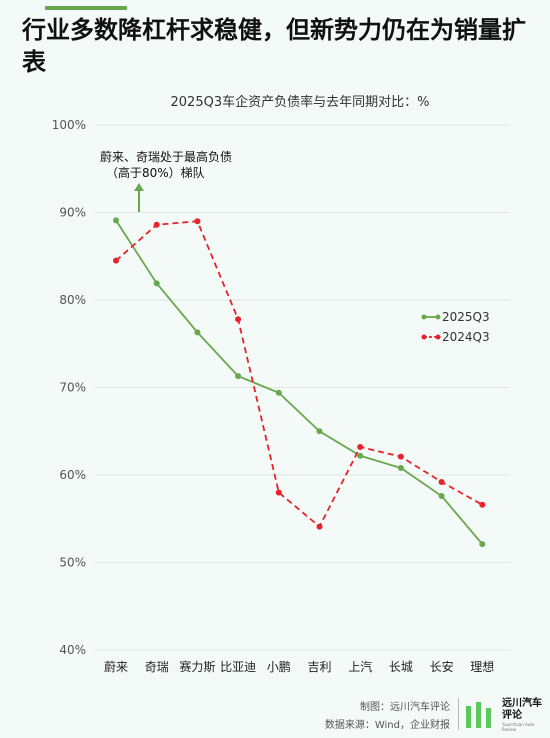 Image resolution: width=550 pixels, height=738 pixels. I want to click on y-tick-label: 100%, so click(69, 125).